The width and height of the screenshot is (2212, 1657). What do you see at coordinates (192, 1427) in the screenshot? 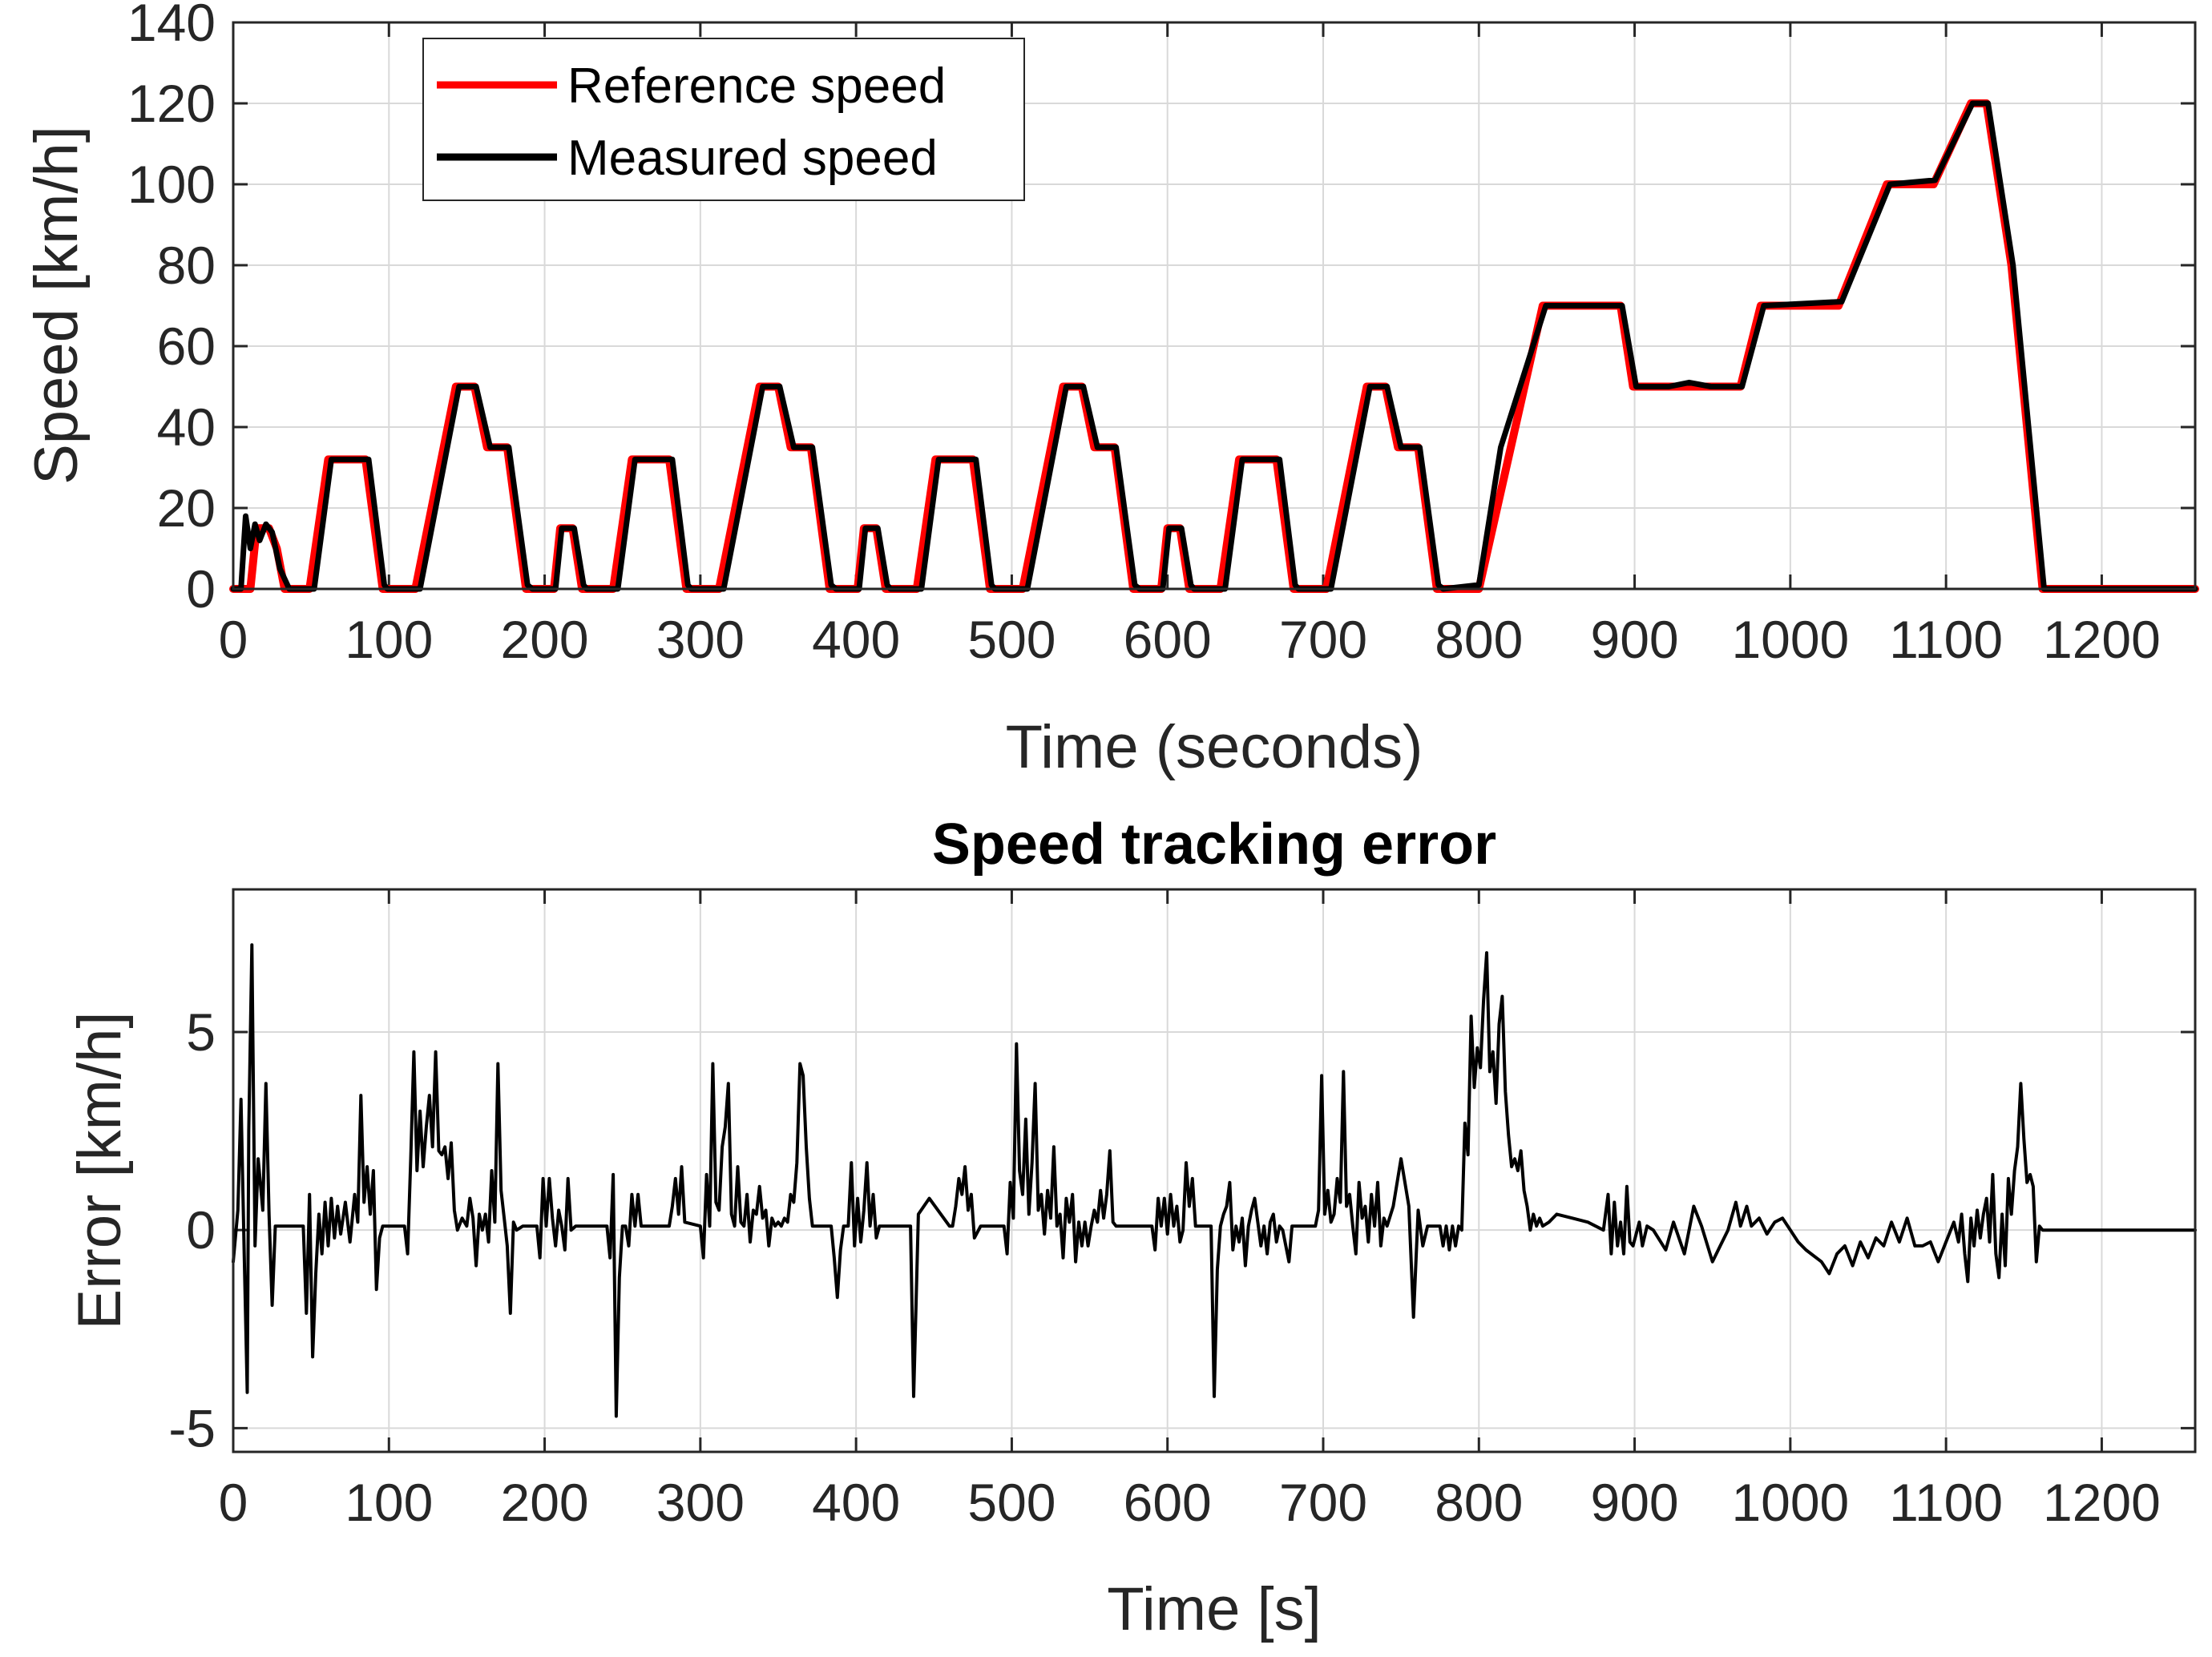
I see `y-tick-label: -5` at bounding box center [192, 1427].